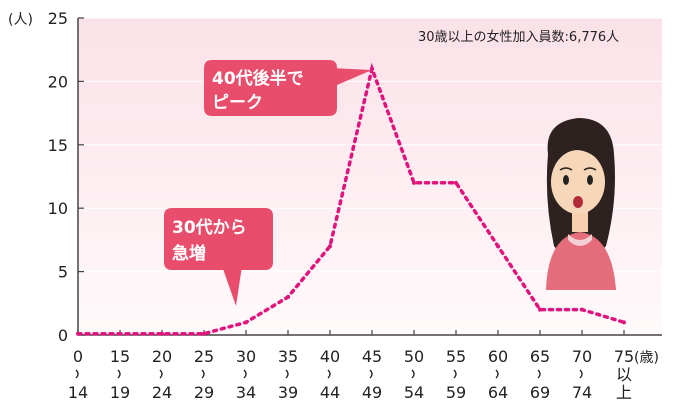  I want to click on x-tick-label-end: 59, so click(456, 392).